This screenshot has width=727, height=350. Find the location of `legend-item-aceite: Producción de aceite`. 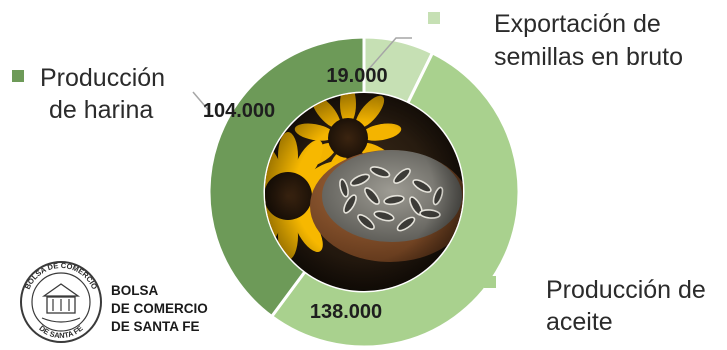

legend-item-aceite: Producción de aceite is located at coordinates (595, 306).